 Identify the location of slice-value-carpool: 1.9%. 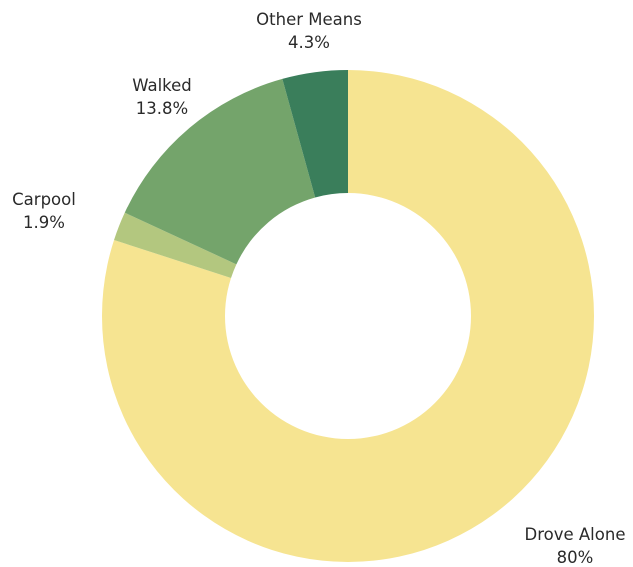
(44, 222).